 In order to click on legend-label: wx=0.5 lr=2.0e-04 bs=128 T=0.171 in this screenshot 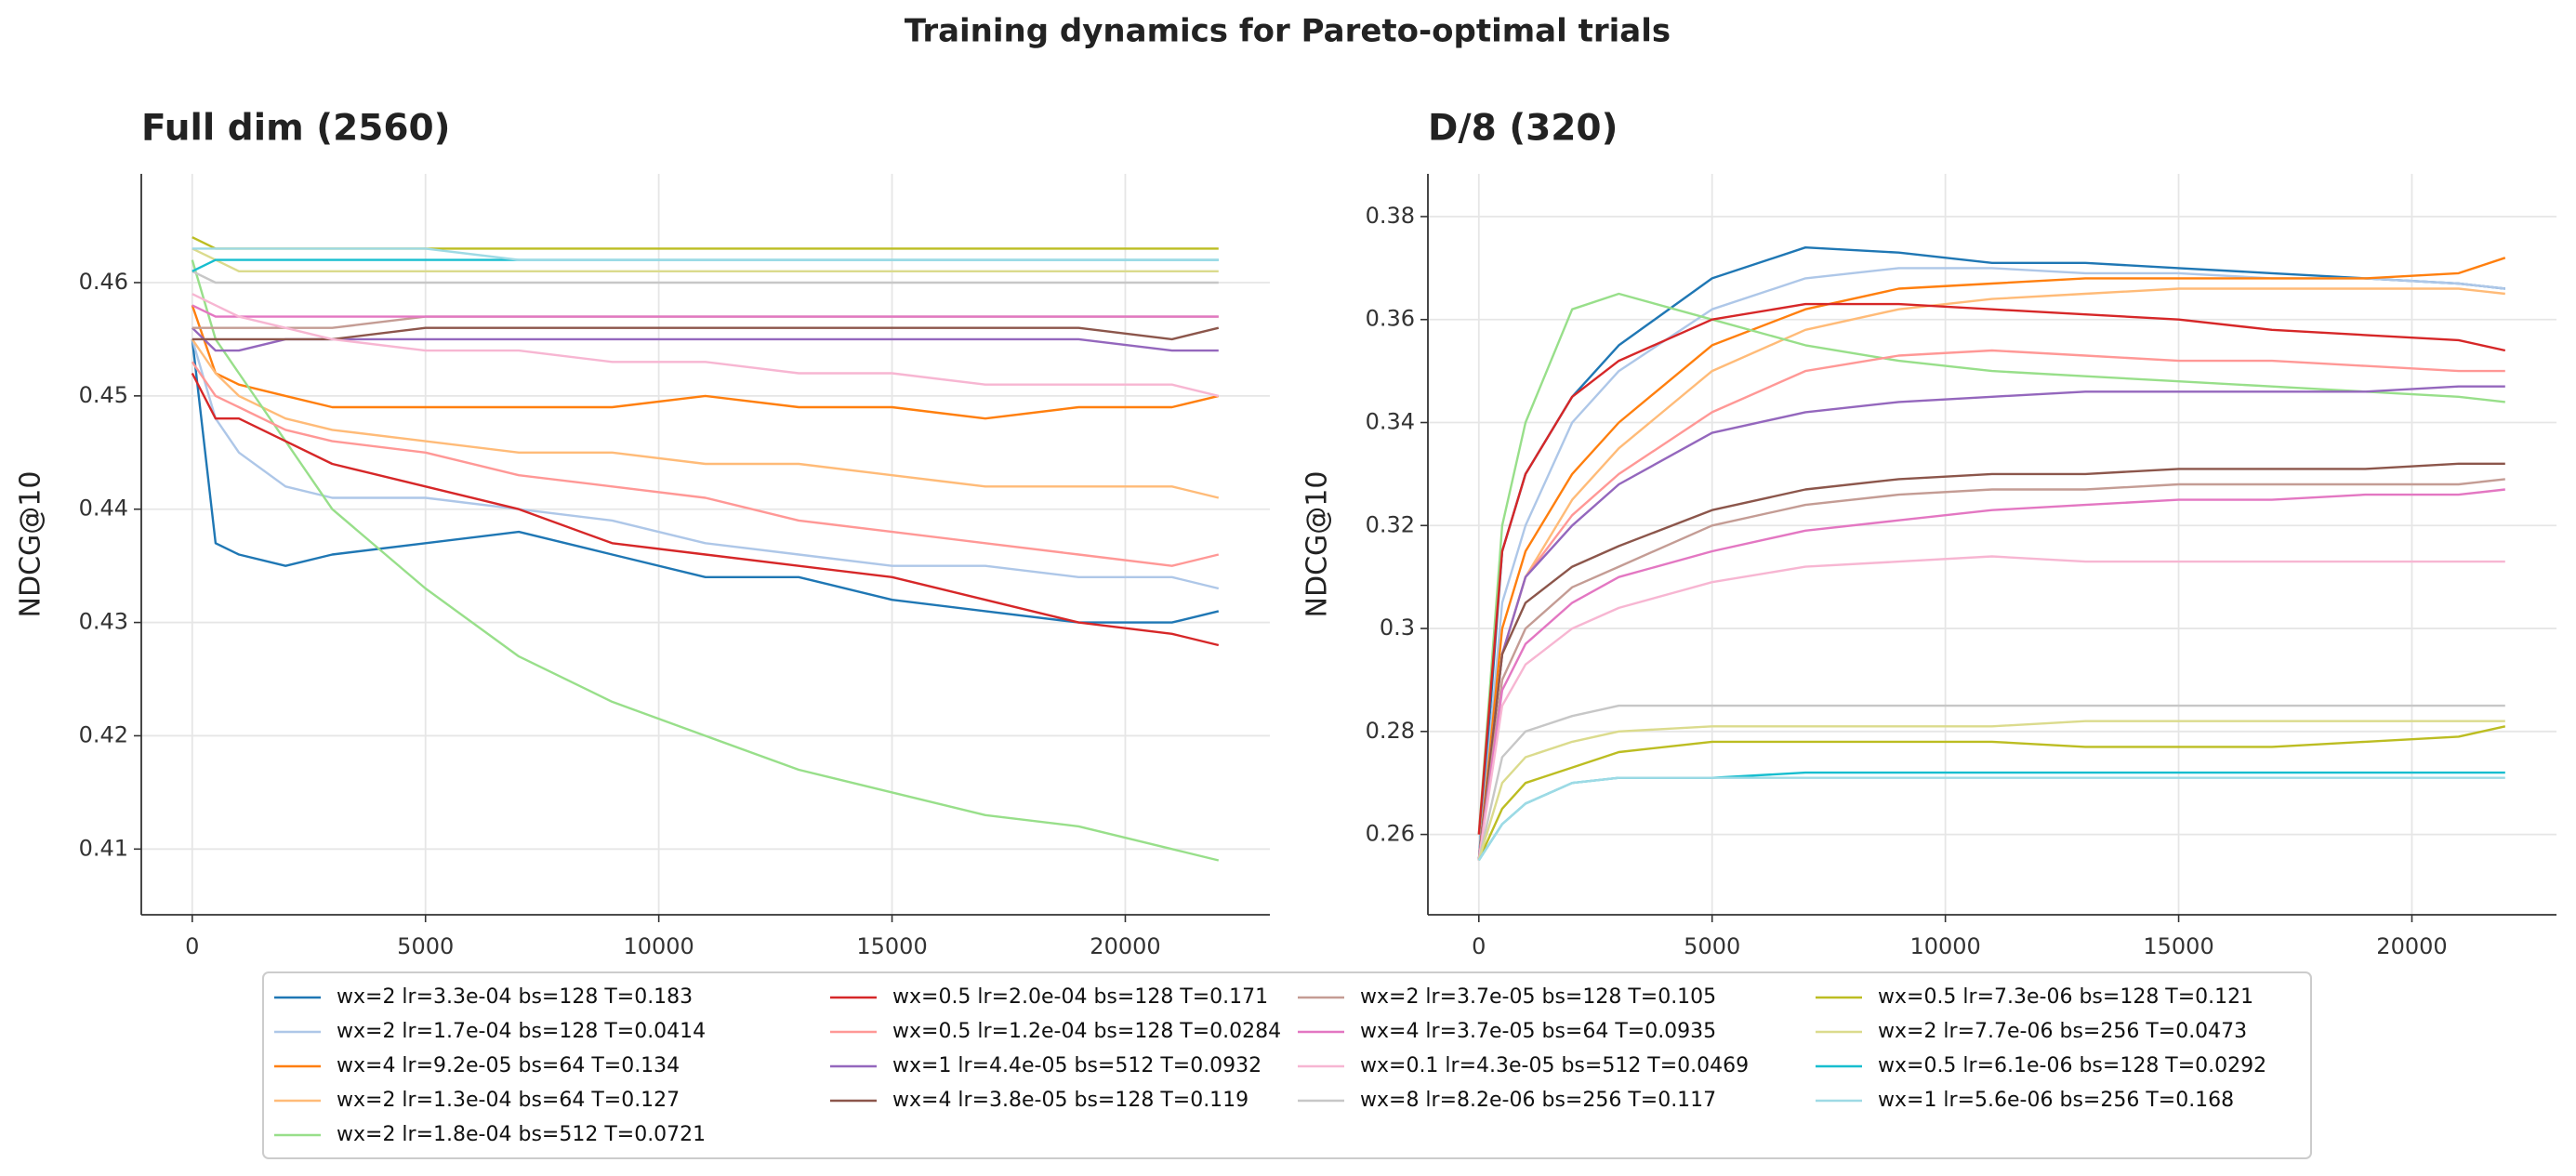, I will do `click(1080, 997)`.